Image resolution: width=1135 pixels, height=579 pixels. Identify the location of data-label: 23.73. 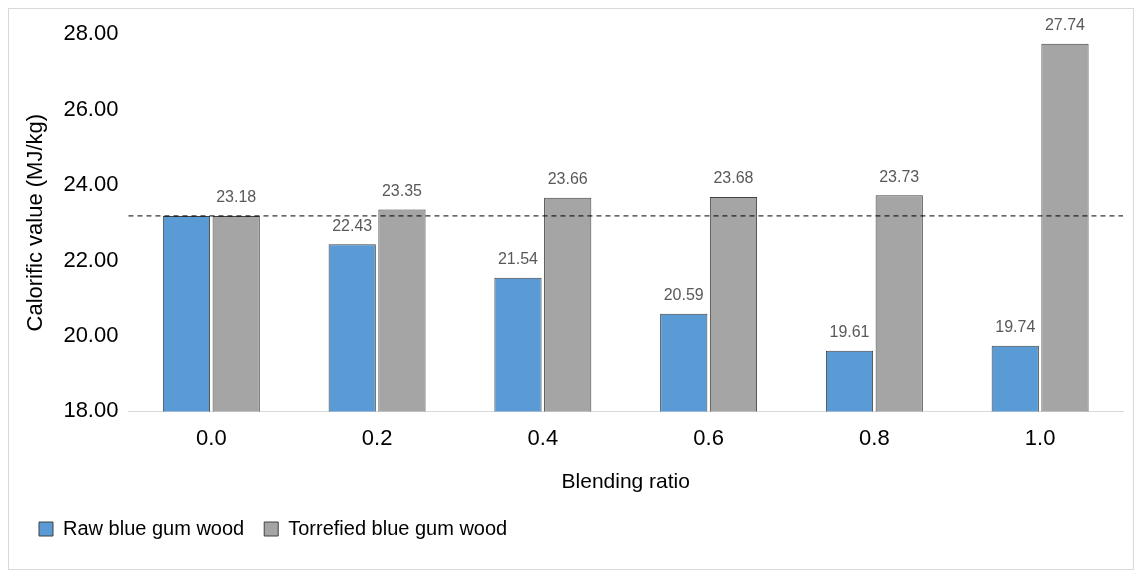
(899, 176).